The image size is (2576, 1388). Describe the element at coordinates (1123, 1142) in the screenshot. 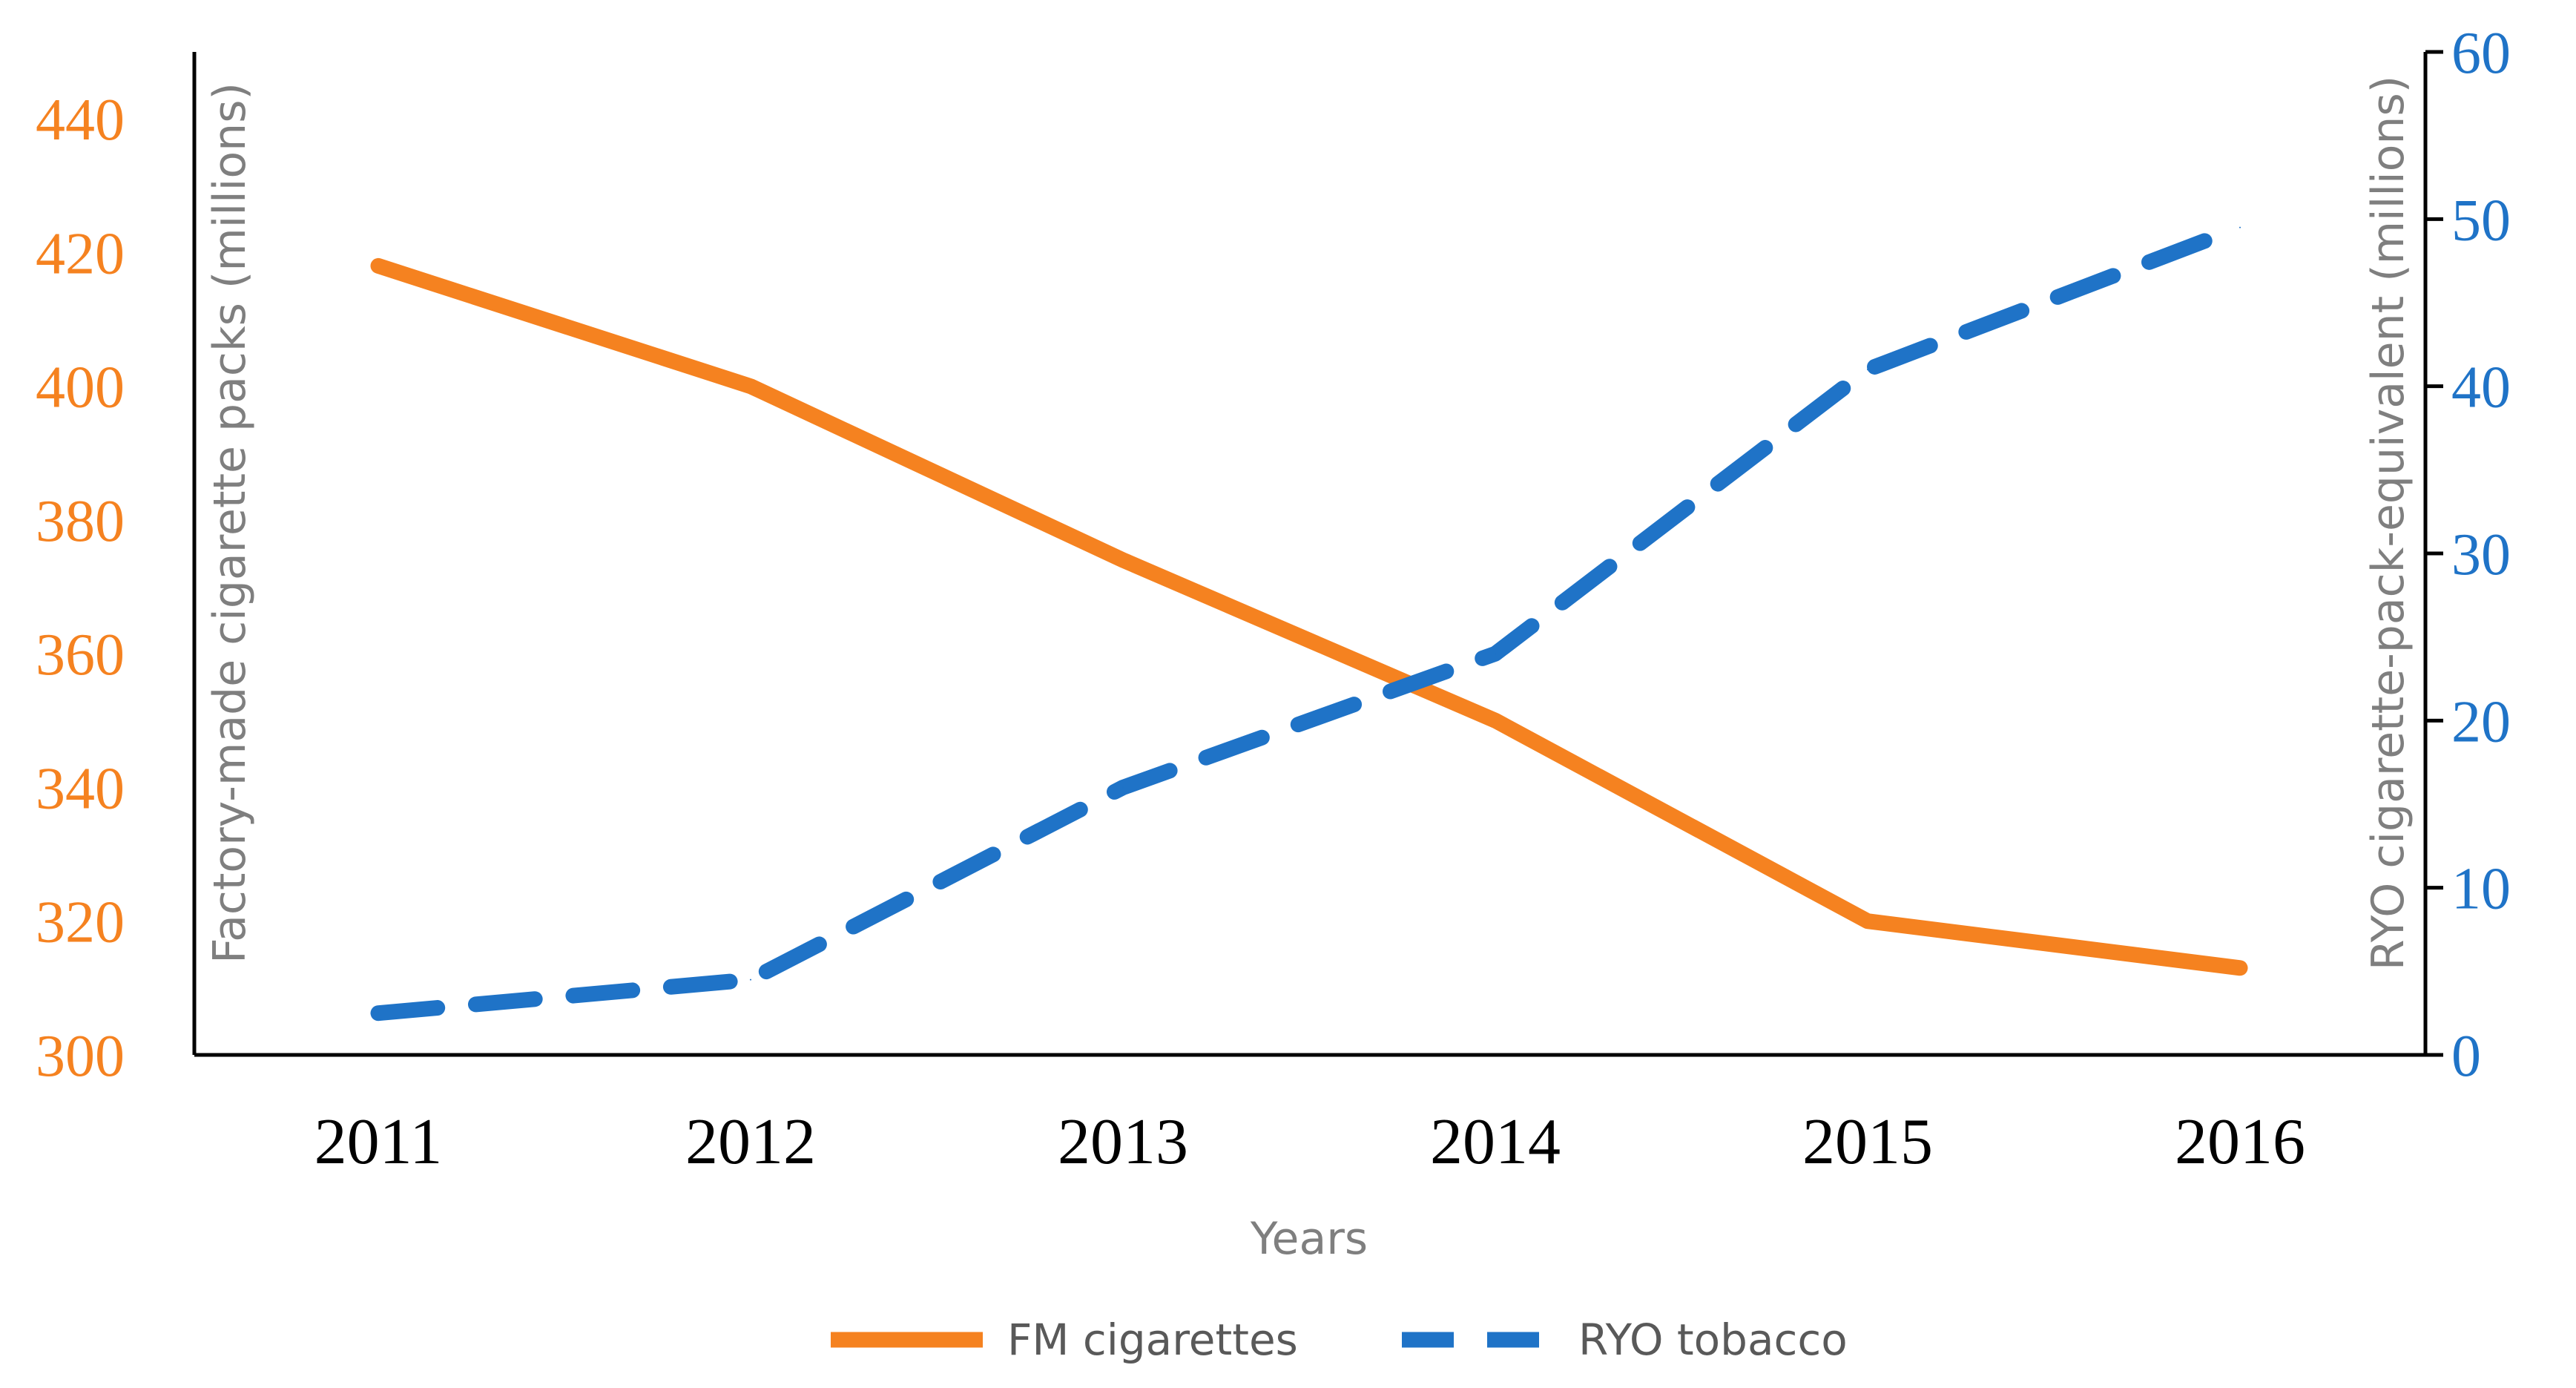

I see `x-tick-label: 2013` at that location.